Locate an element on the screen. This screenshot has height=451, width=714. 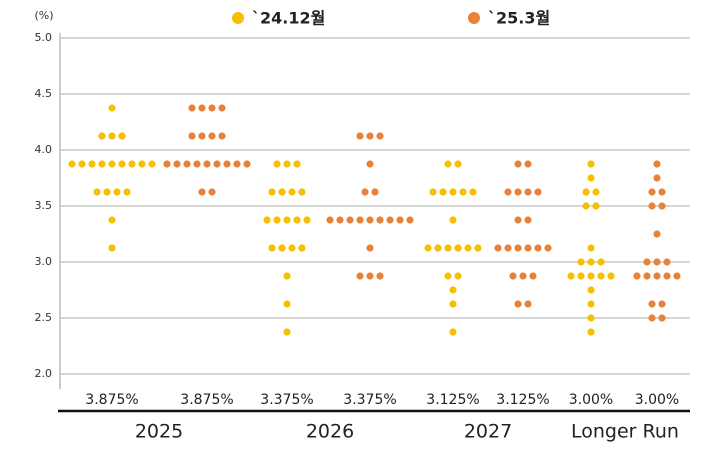
legend-label: `25.3월 is located at coordinates (519, 18).